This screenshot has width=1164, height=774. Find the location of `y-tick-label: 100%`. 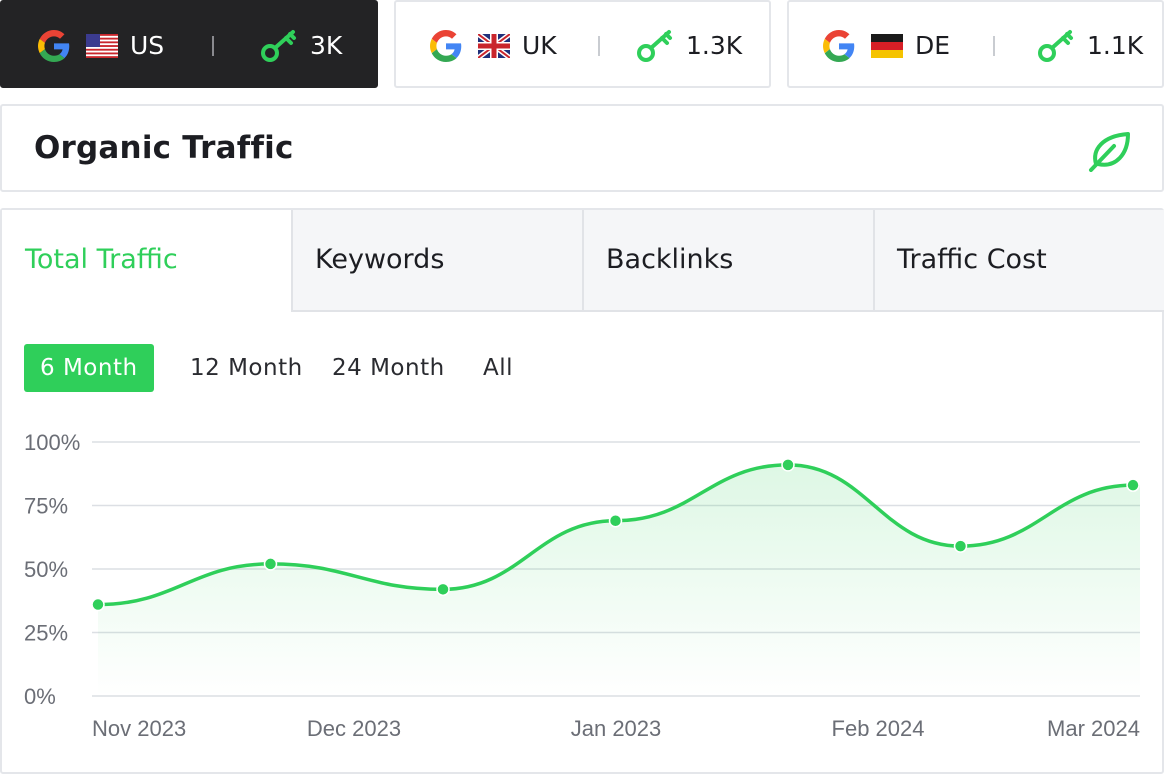

y-tick-label: 100% is located at coordinates (52, 442).